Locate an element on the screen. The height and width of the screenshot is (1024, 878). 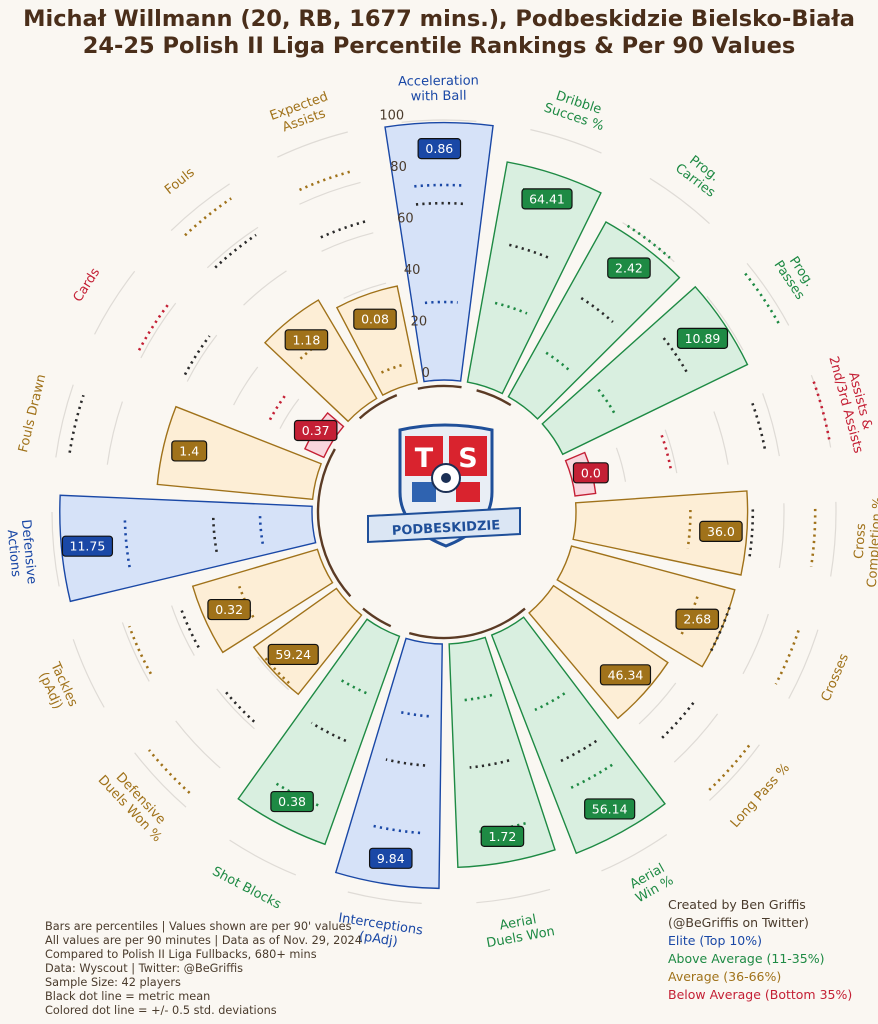
metric-label-line: Aerial is located at coordinates (517, 922).